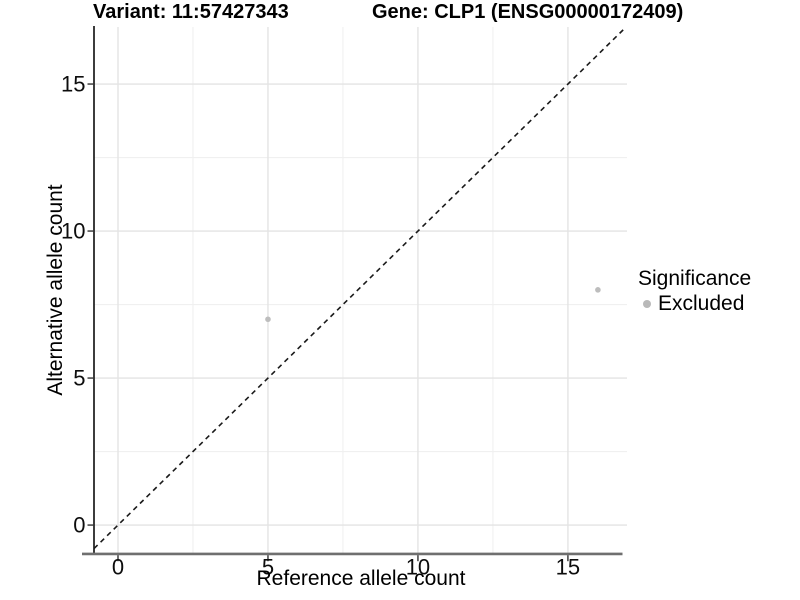  I want to click on x-tick-label: 0, so click(118, 567).